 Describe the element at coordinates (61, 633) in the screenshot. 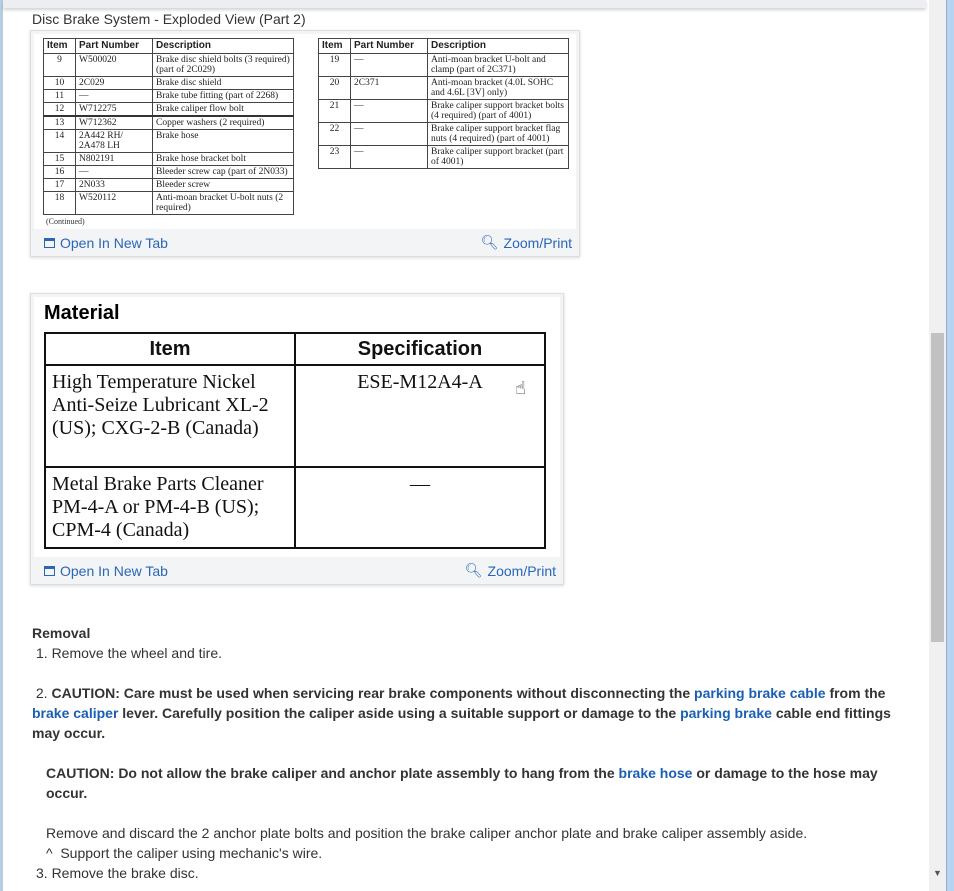

I see `section-heading-removal: Removal` at that location.